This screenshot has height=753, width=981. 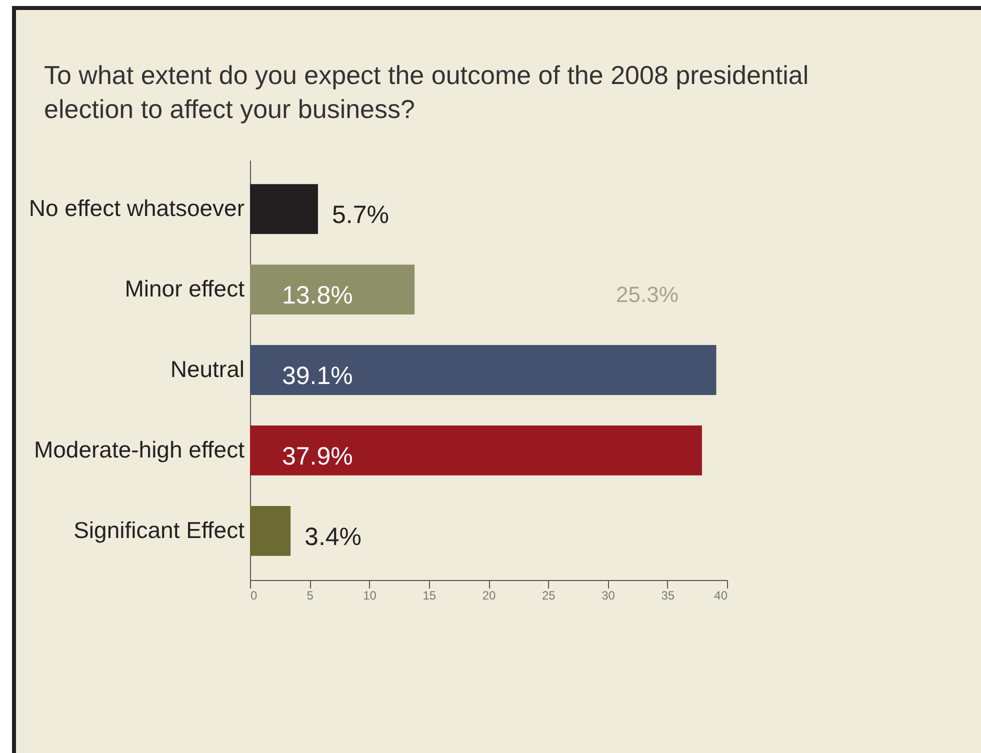 I want to click on data-label: 3.4%, so click(x=333, y=536).